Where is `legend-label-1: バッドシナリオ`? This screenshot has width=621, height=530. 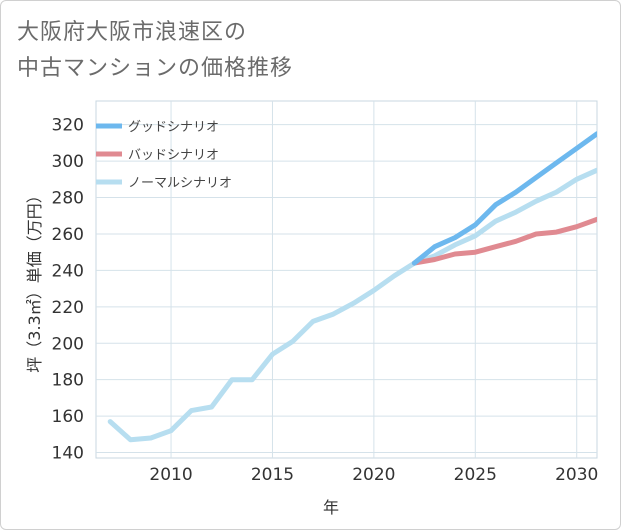
legend-label-1: バッドシナリオ is located at coordinates (173, 155).